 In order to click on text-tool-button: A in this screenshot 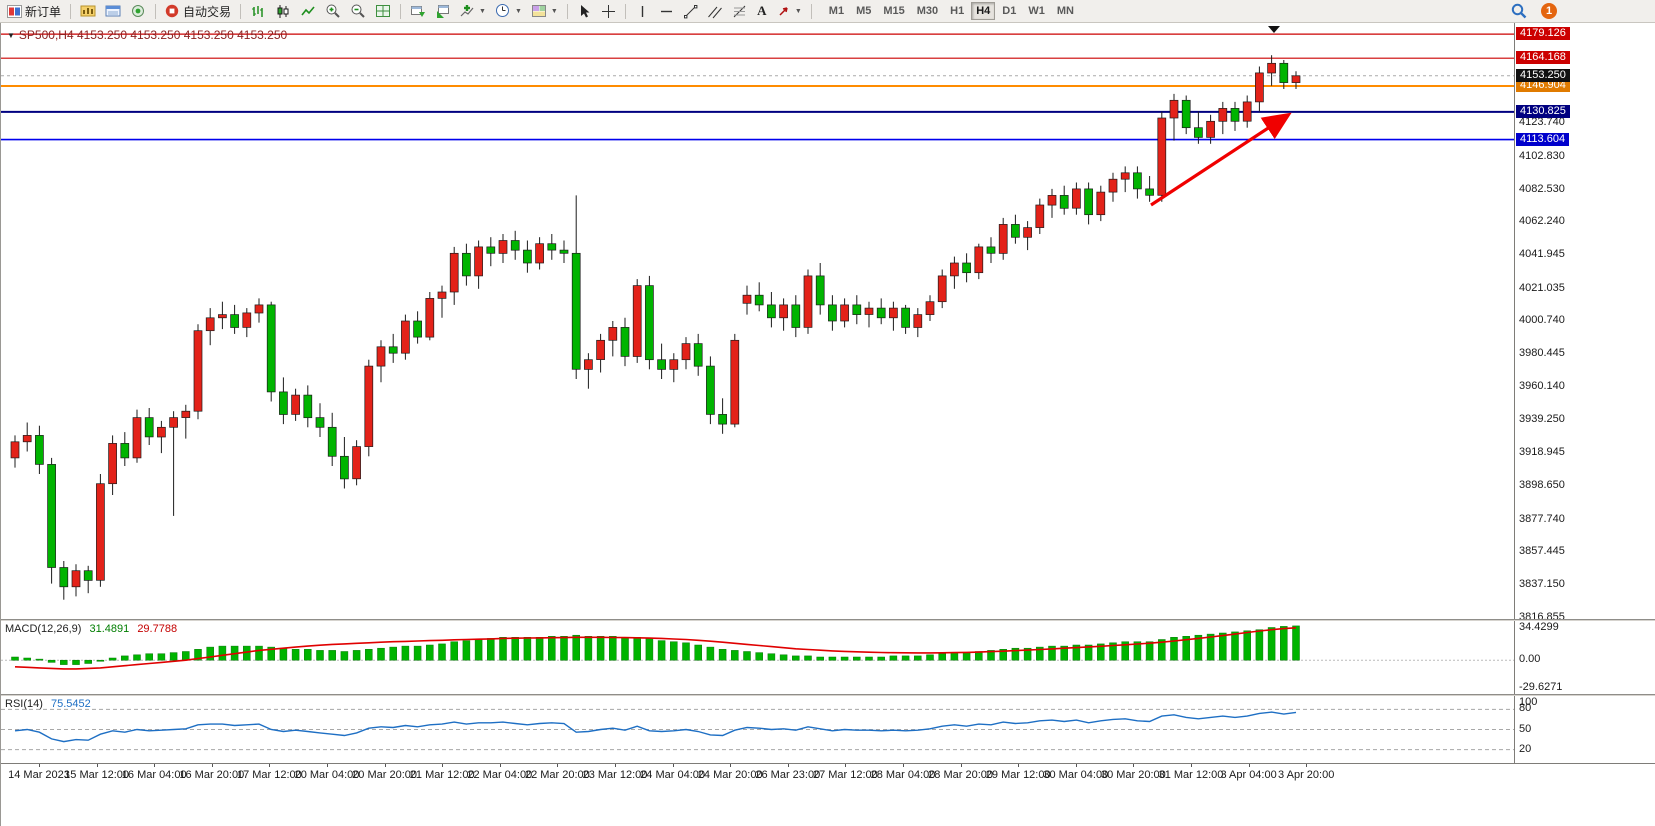, I will do `click(762, 11)`.